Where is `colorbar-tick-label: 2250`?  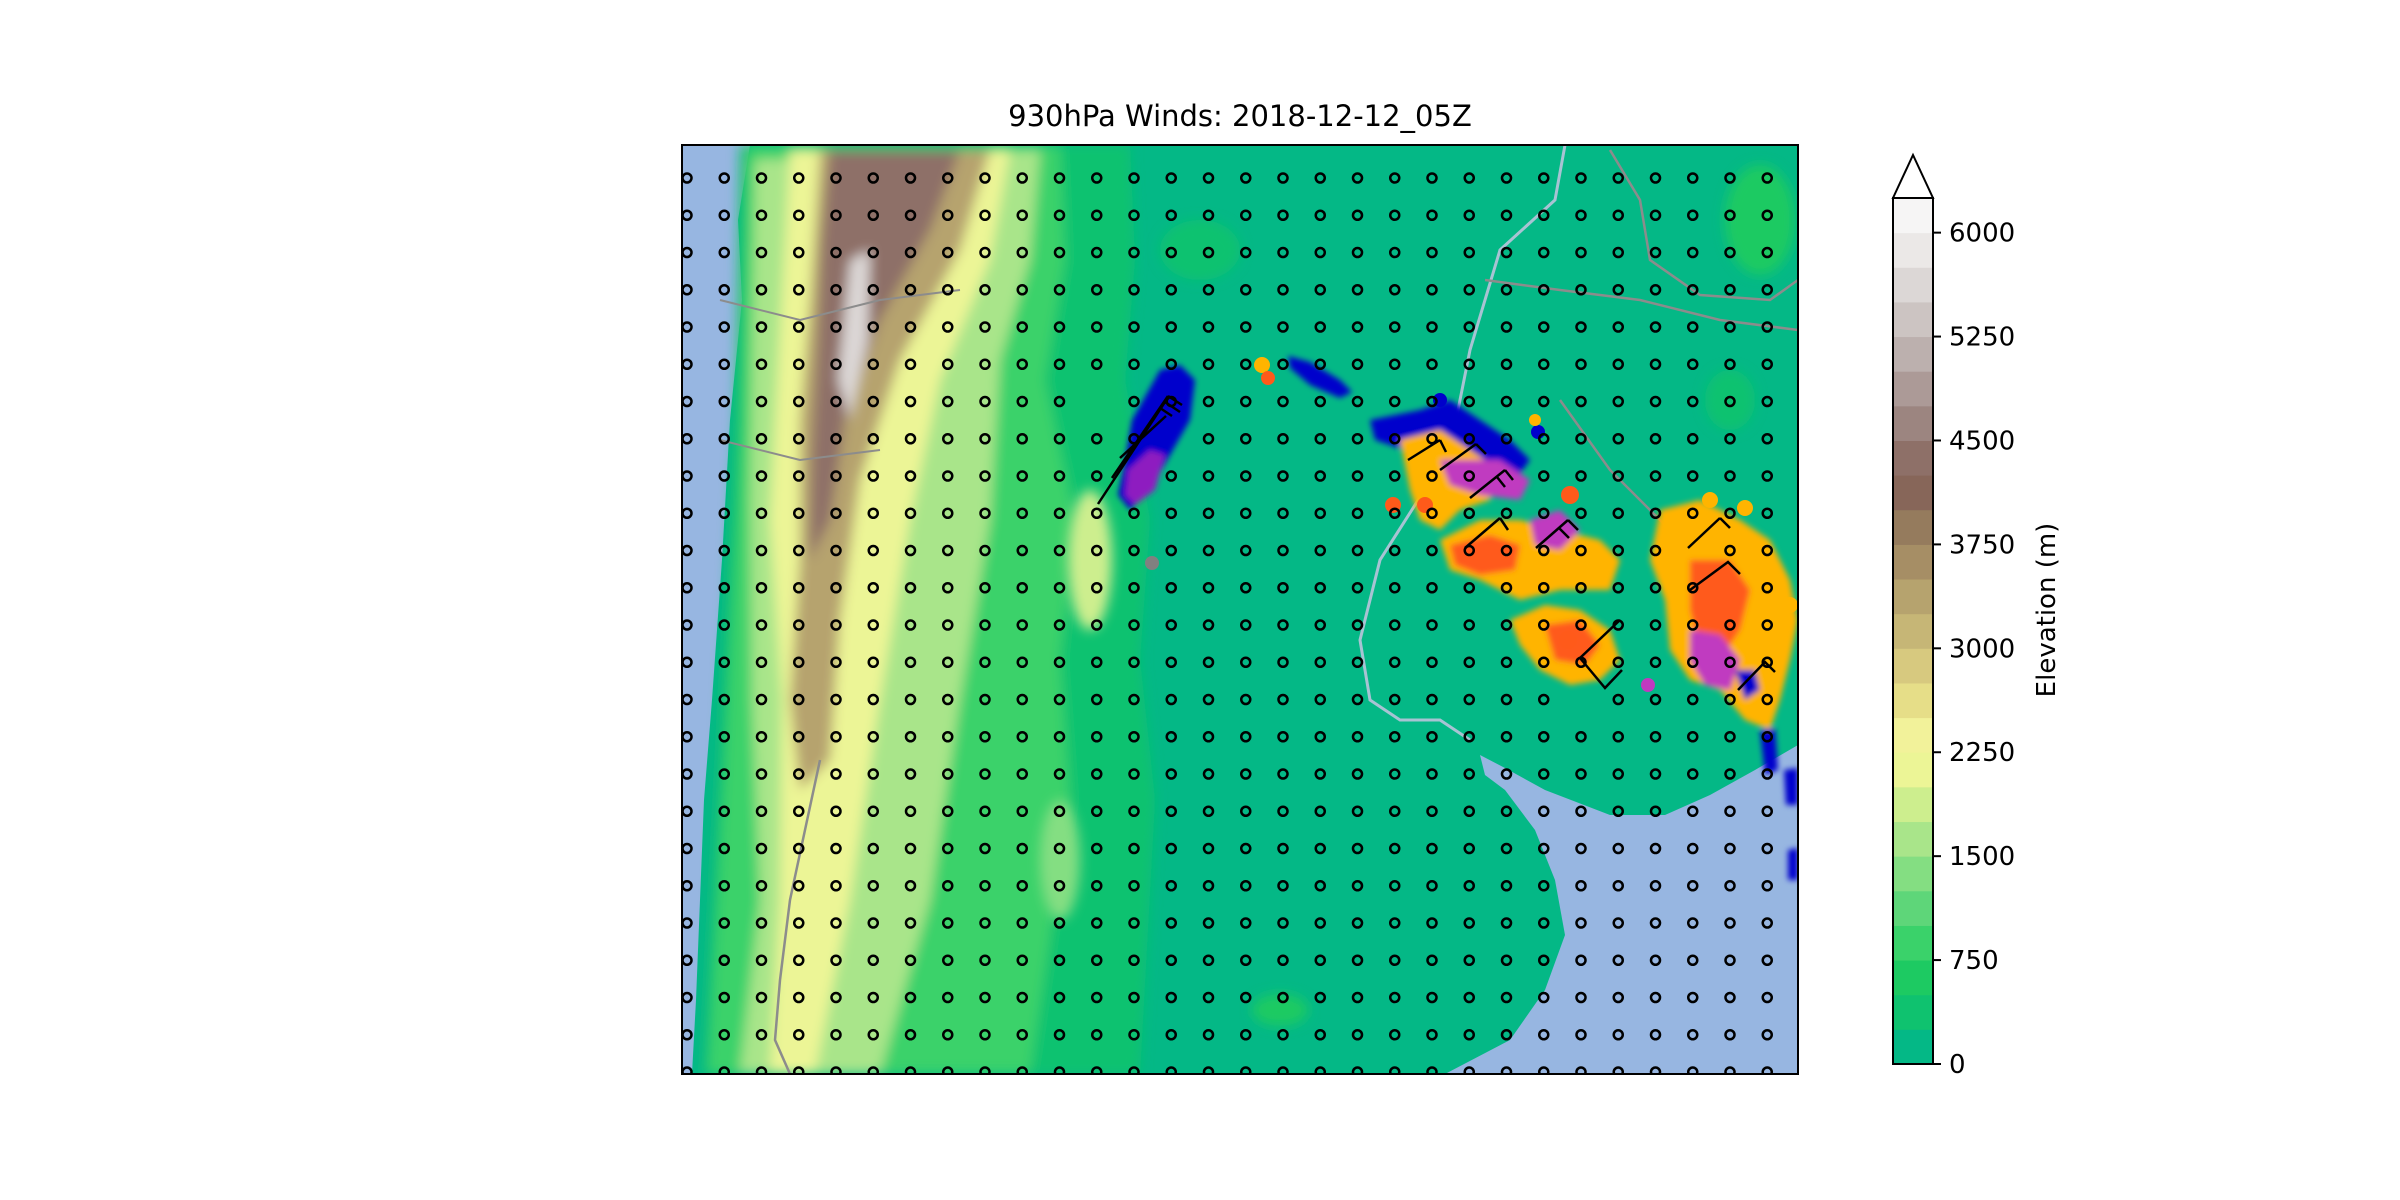 colorbar-tick-label: 2250 is located at coordinates (1982, 753).